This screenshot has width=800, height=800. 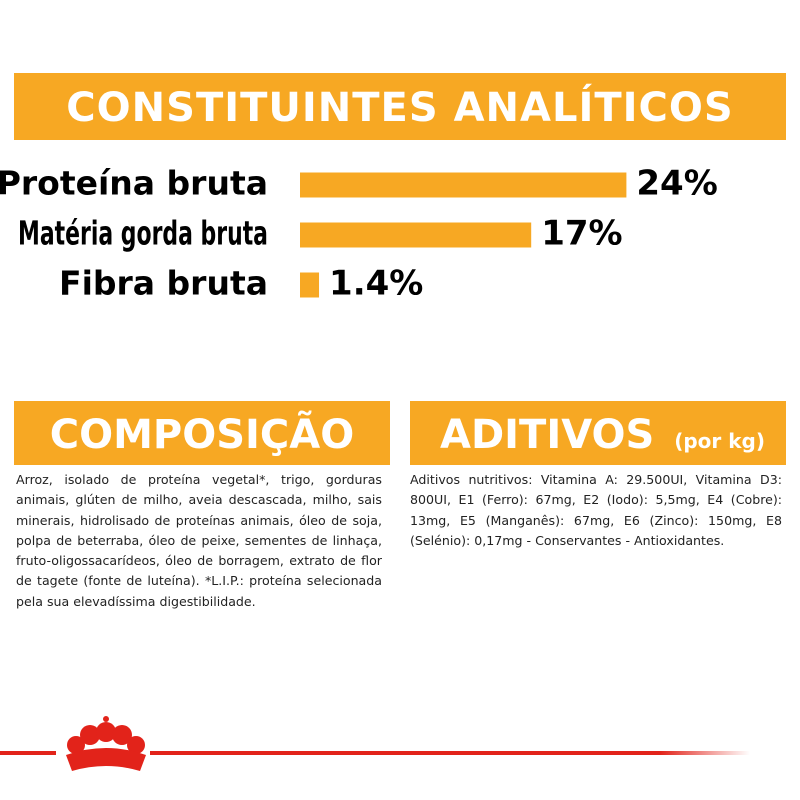 I want to click on title-banner: CONSTITUINTES ANALÍTICOS, so click(x=400, y=106).